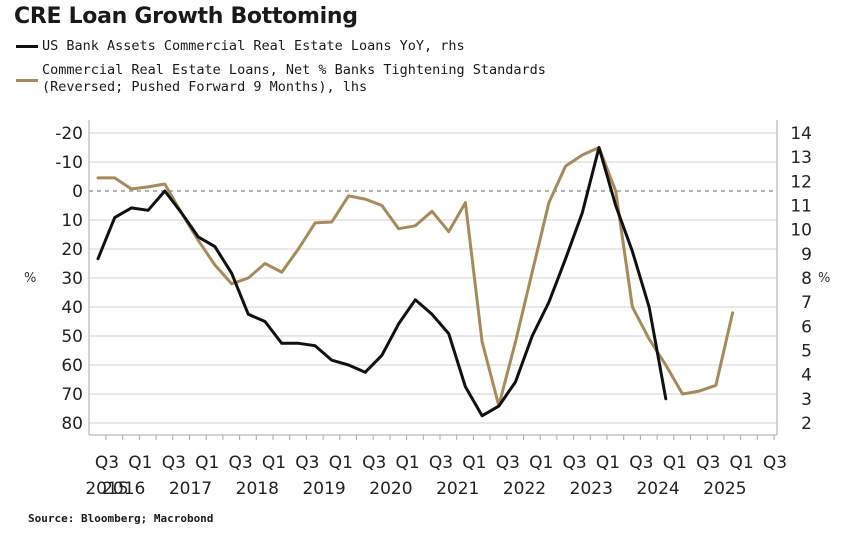  Describe the element at coordinates (824, 278) in the screenshot. I see `right-axis-label: %` at that location.